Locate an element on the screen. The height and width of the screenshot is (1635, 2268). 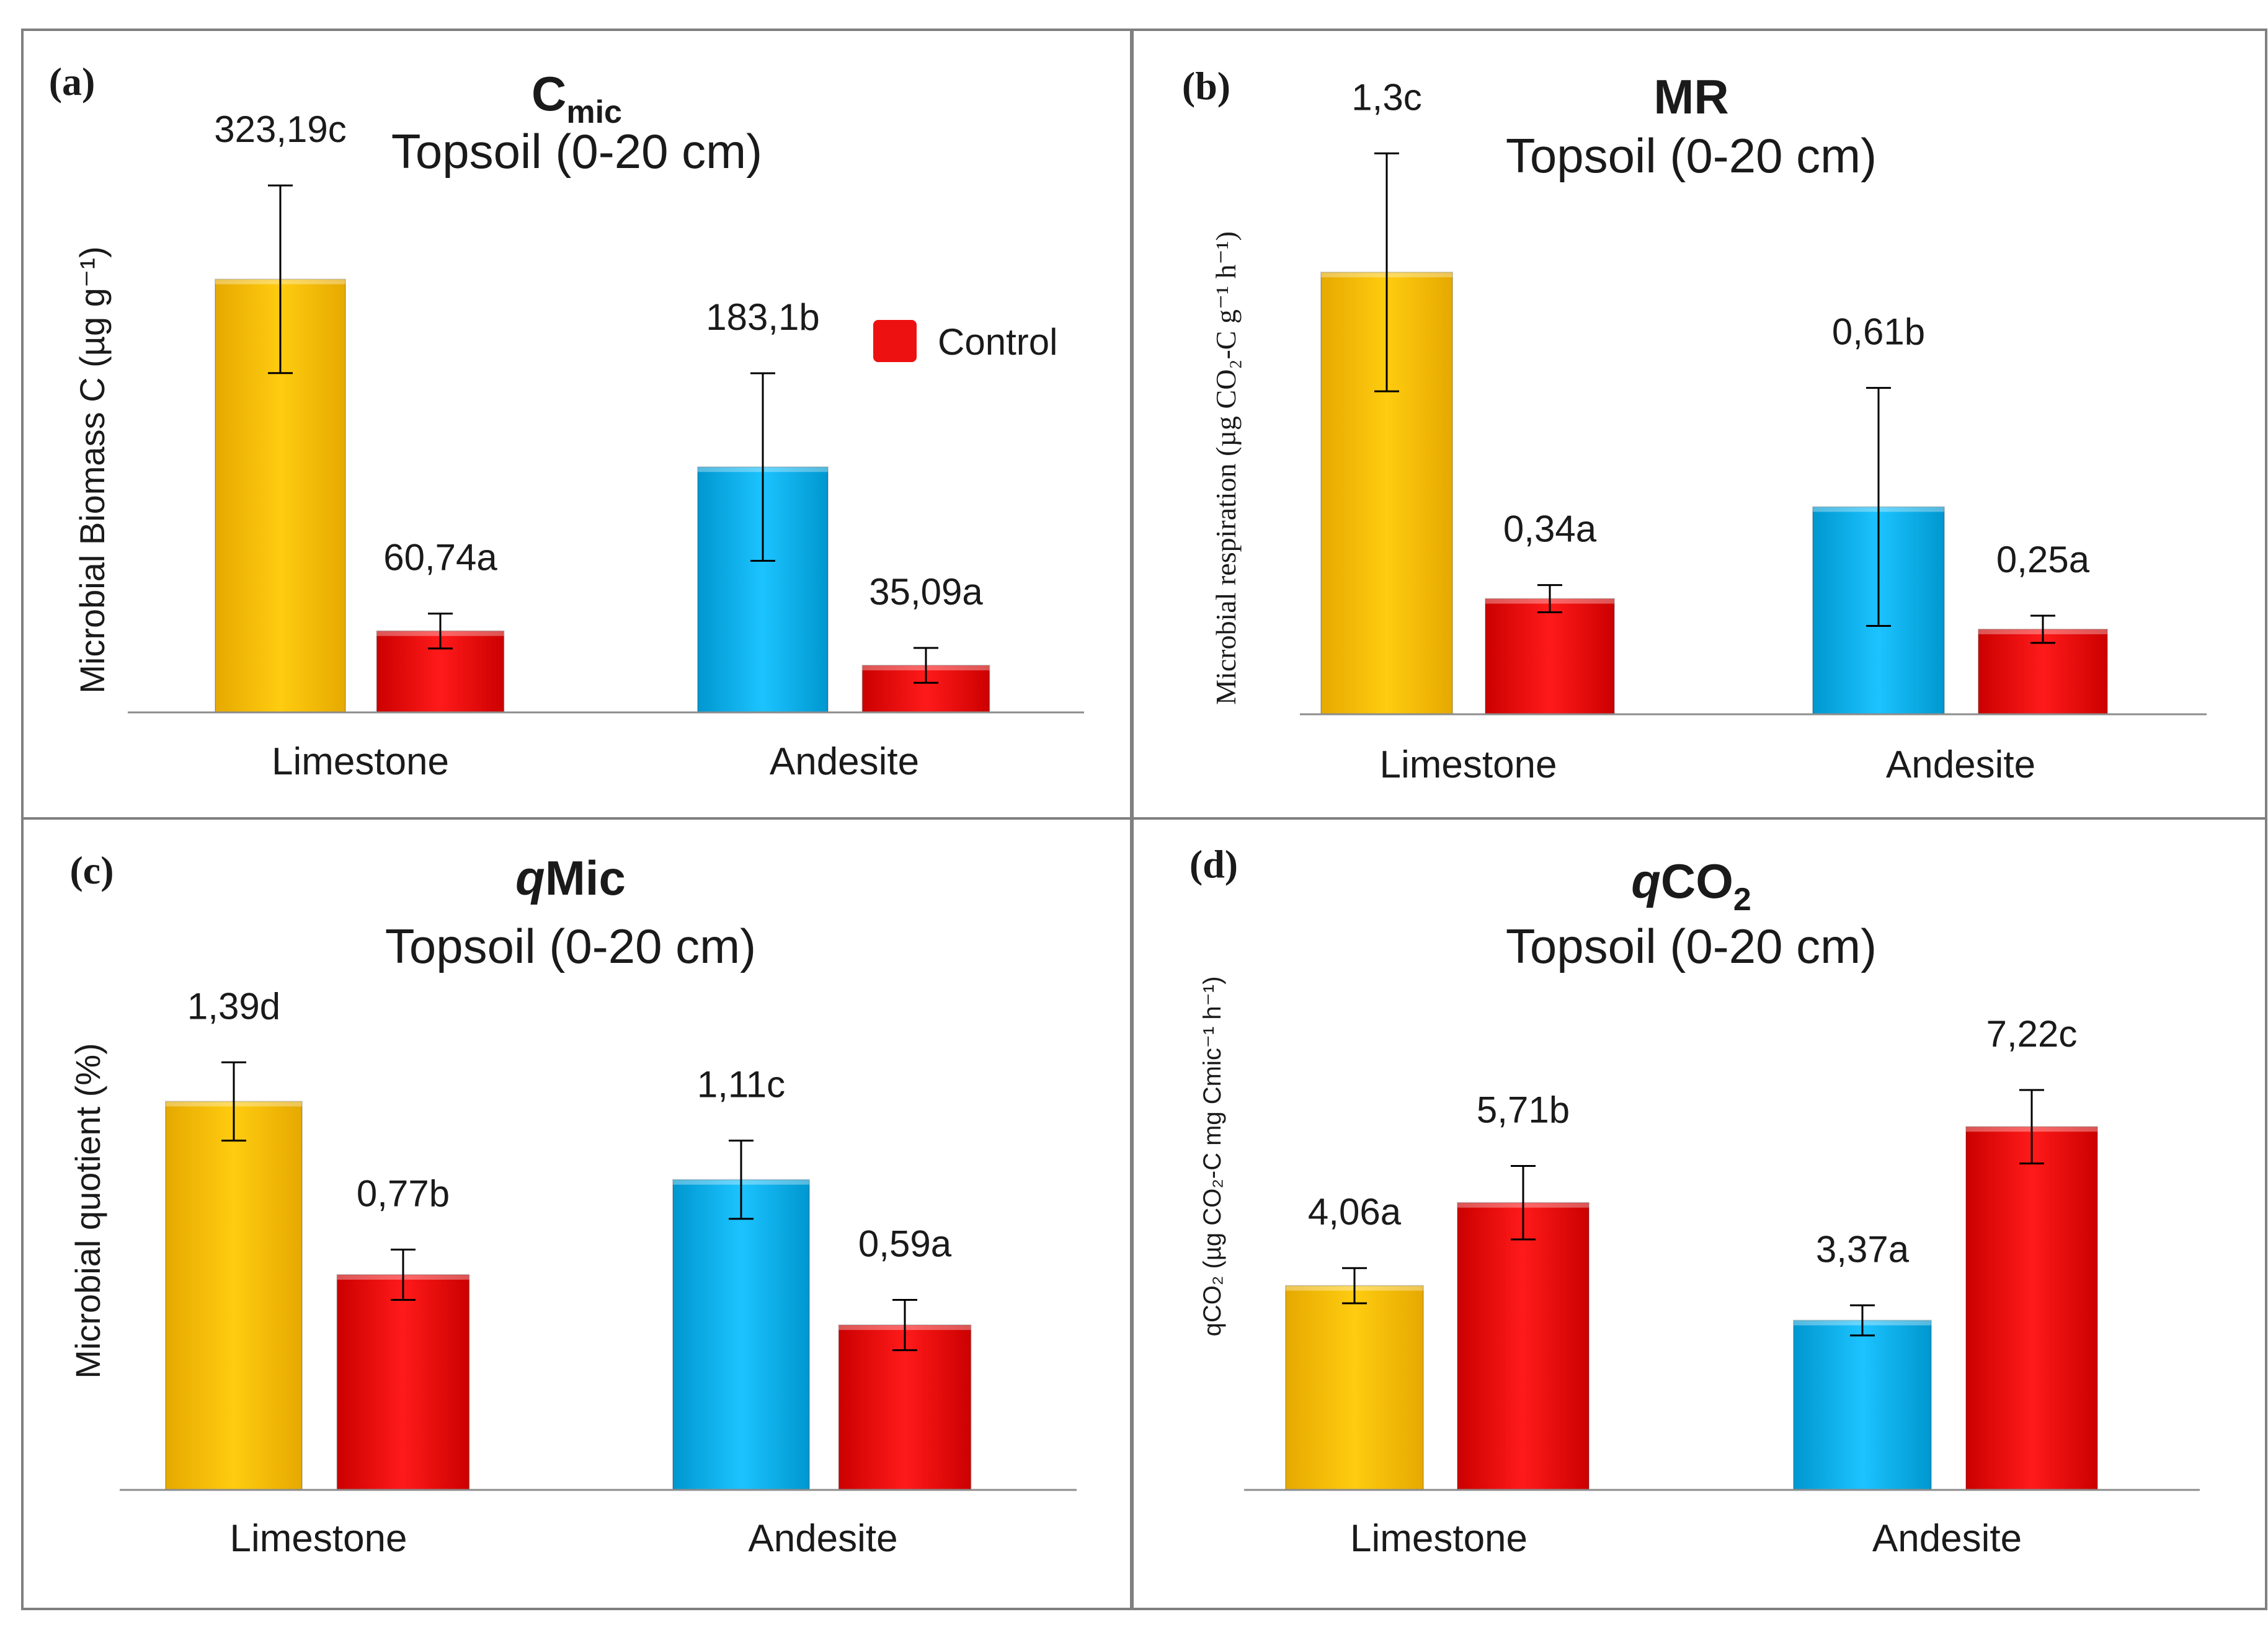
panel-d-data-label: 7,22c is located at coordinates (2032, 1034).